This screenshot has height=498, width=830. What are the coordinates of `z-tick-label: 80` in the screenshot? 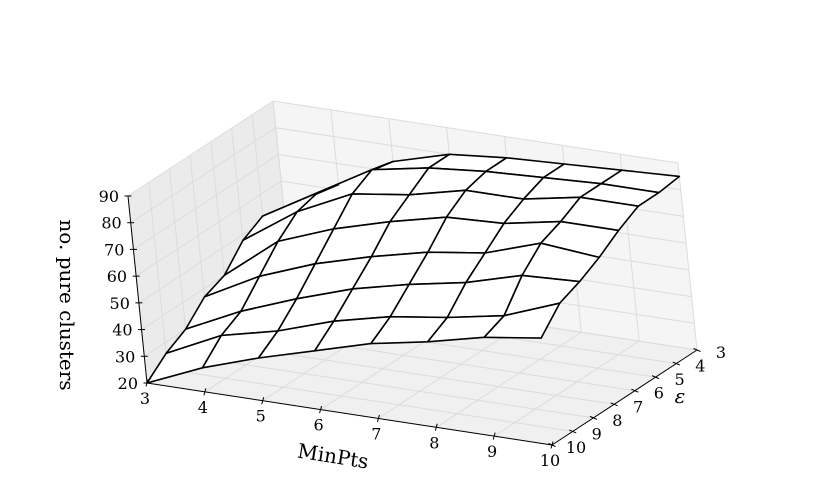 It's located at (111, 223).